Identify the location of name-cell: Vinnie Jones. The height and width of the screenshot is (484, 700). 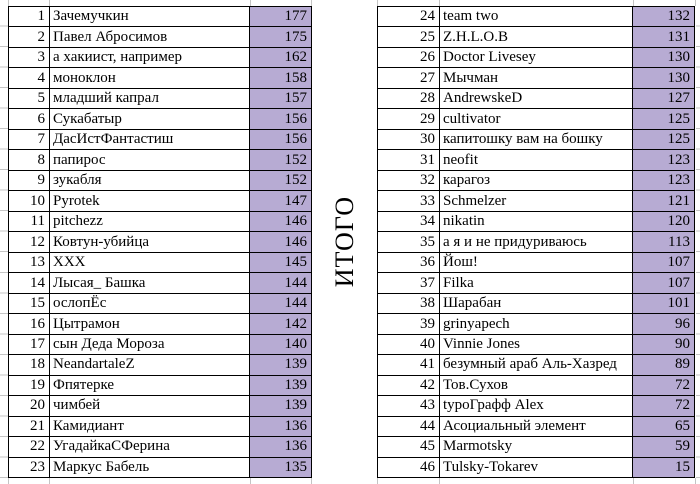
(536, 344).